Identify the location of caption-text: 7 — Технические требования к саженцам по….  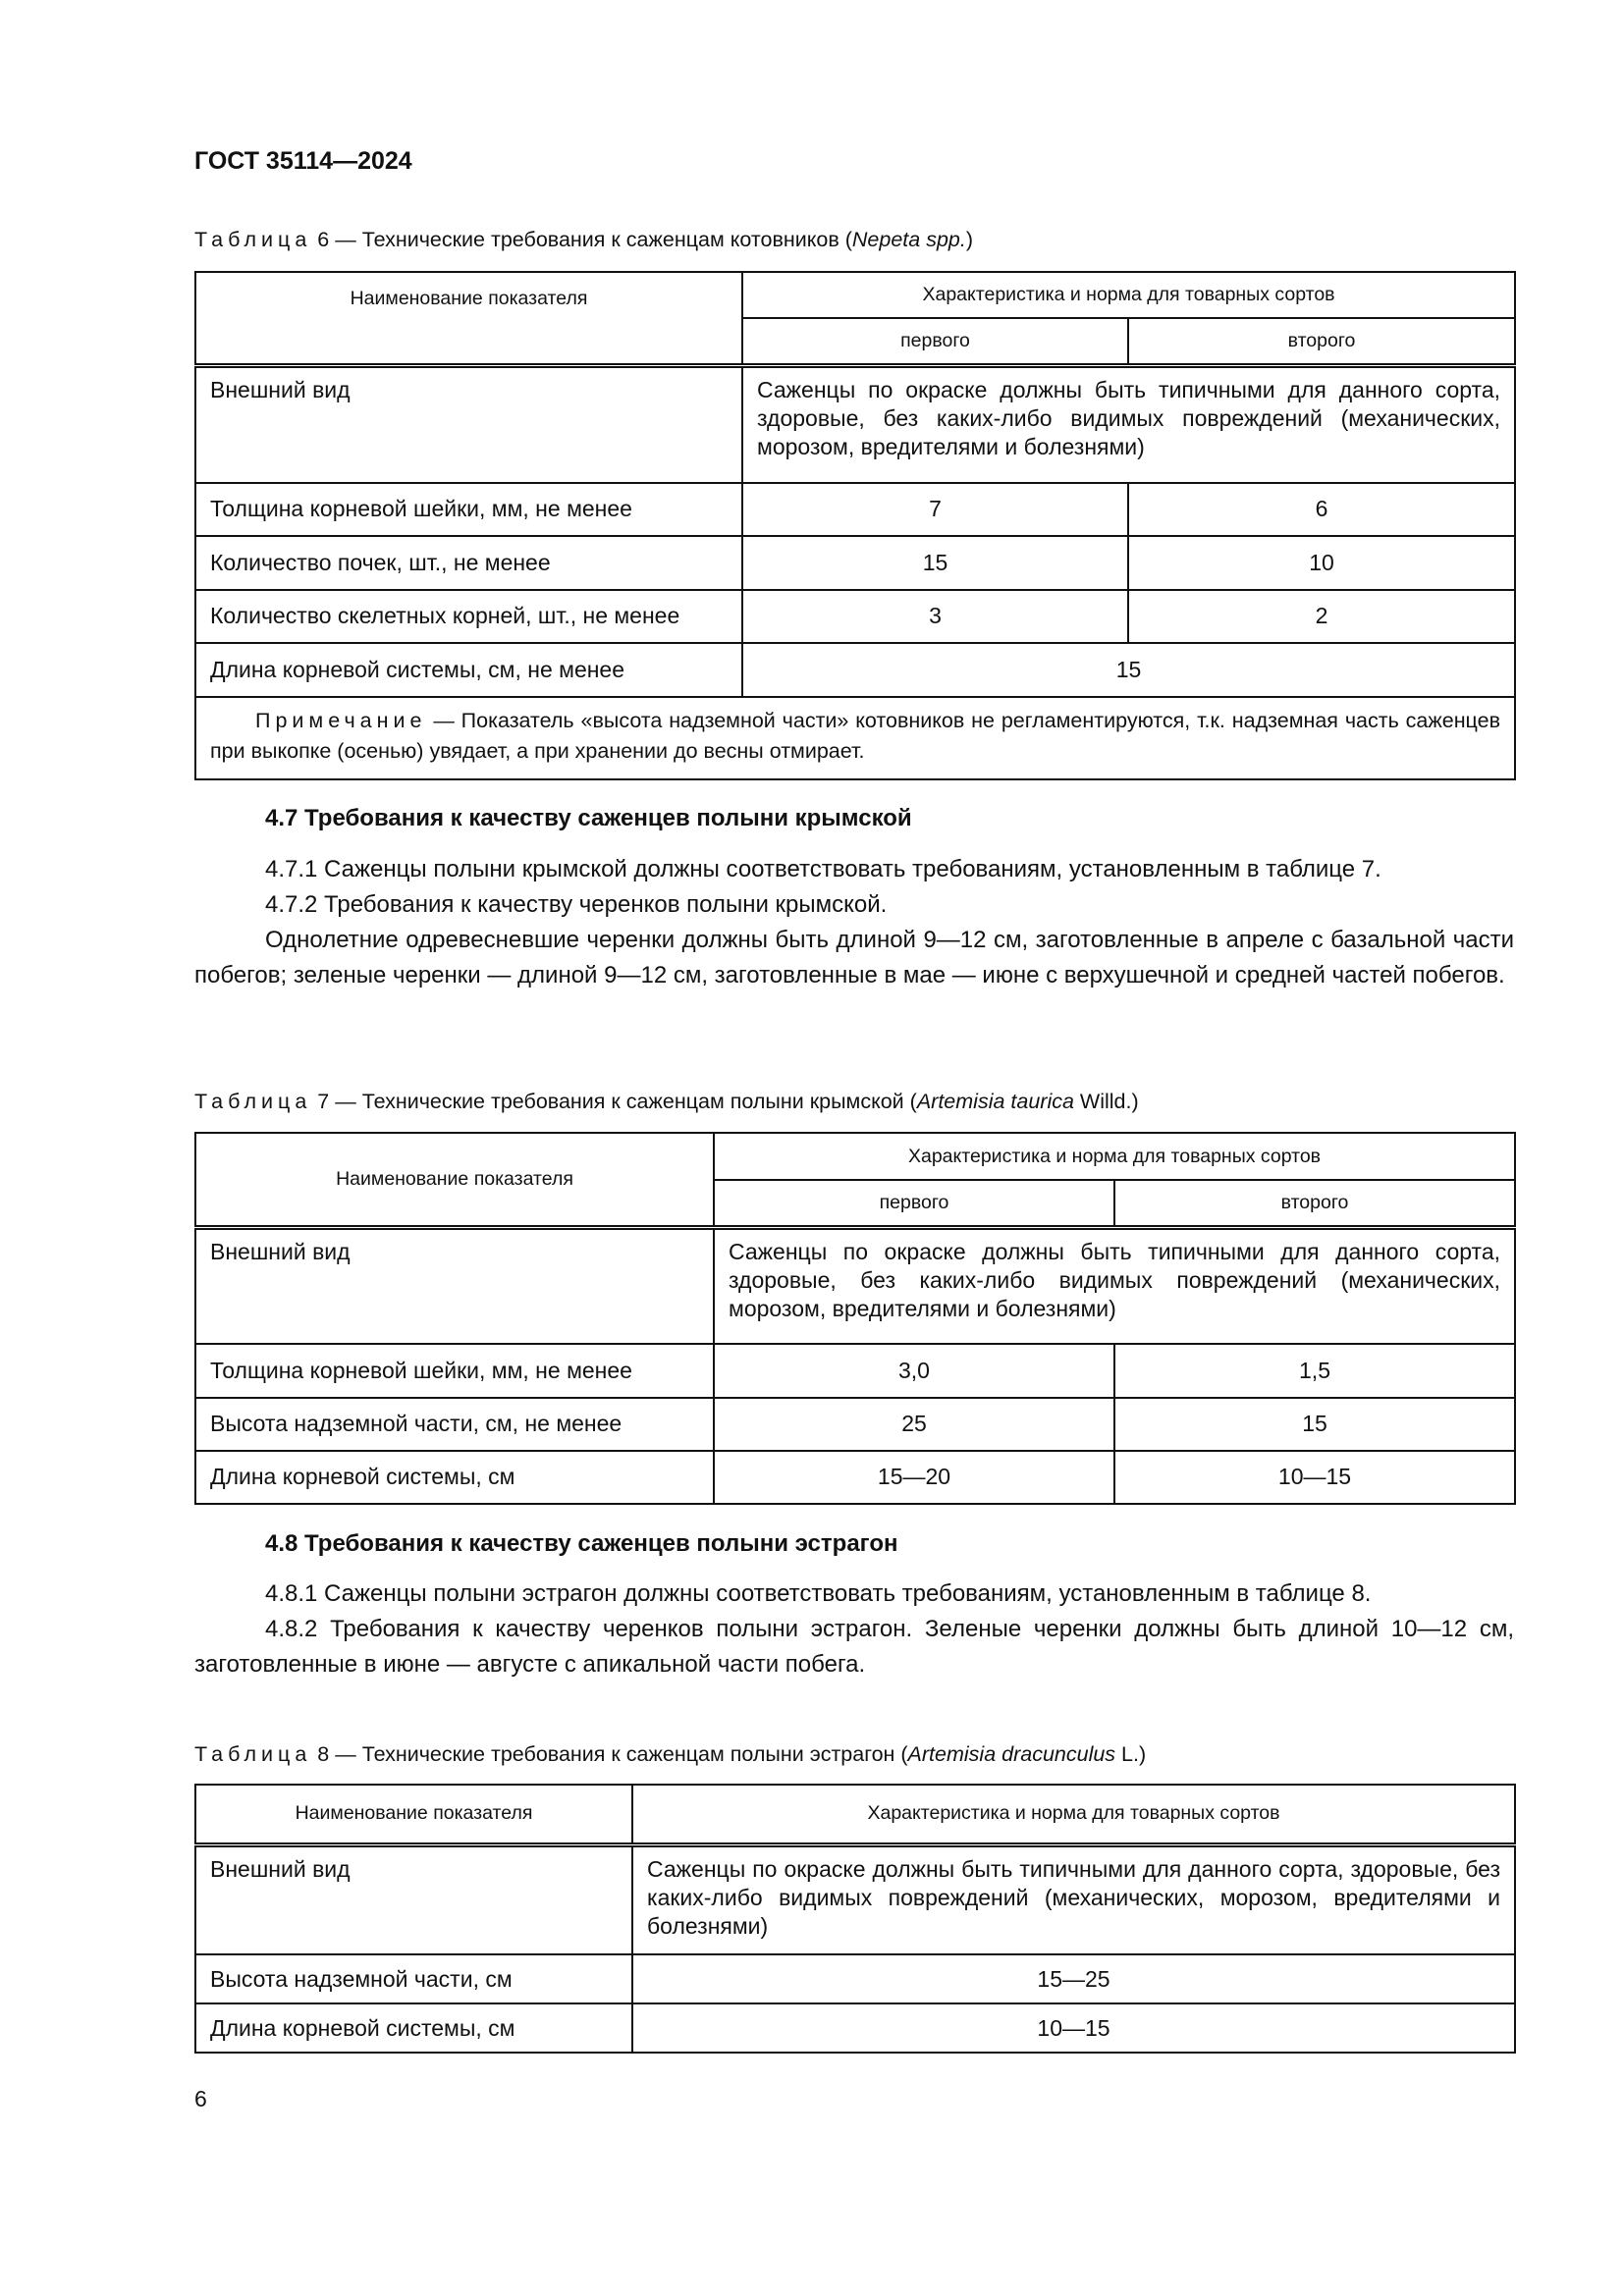
(614, 1101).